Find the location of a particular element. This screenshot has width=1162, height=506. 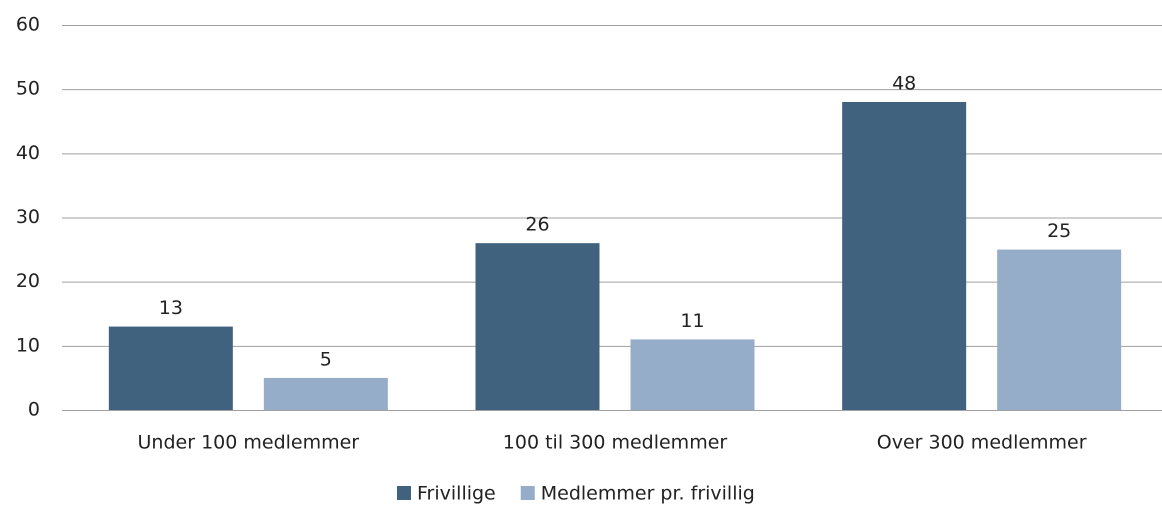

y-tick-label: 20 is located at coordinates (28, 281).